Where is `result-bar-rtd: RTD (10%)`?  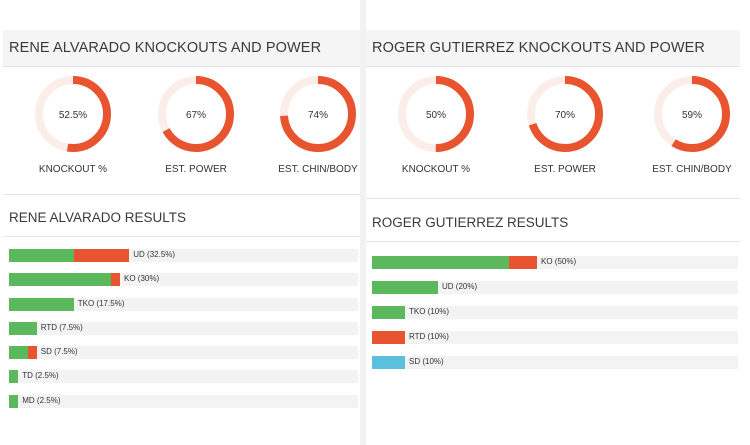 result-bar-rtd: RTD (10%) is located at coordinates (555, 337).